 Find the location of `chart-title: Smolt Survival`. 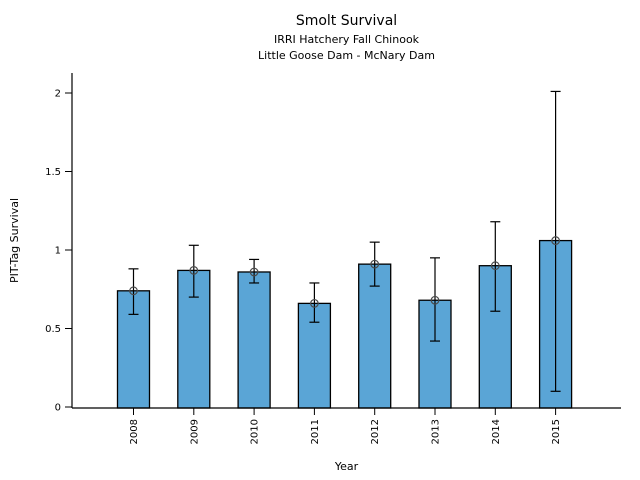

chart-title: Smolt Survival is located at coordinates (346, 21).